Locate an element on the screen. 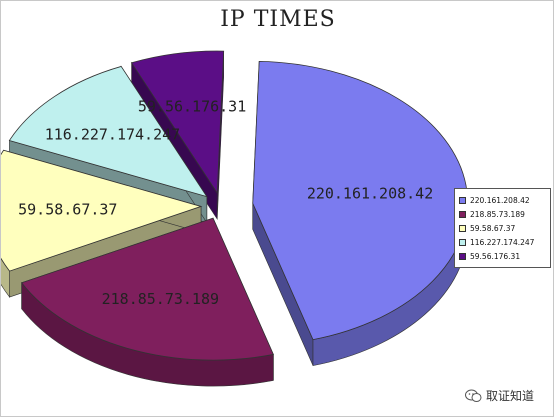  watermark: 取证知道 is located at coordinates (499, 395).